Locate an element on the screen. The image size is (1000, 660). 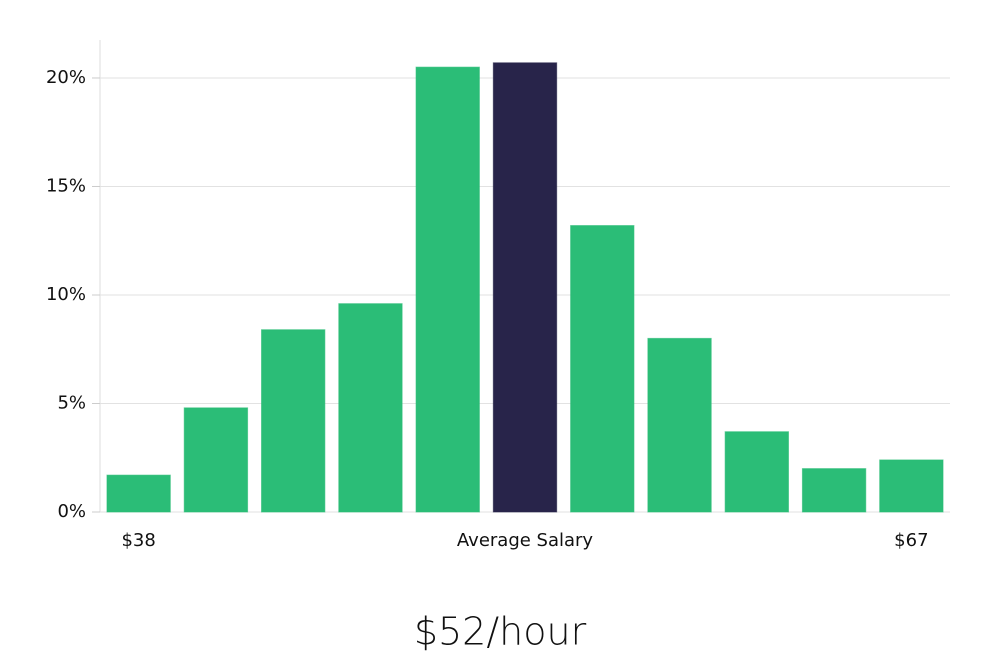
chart-subtitle: $52/hour is located at coordinates (500, 632).